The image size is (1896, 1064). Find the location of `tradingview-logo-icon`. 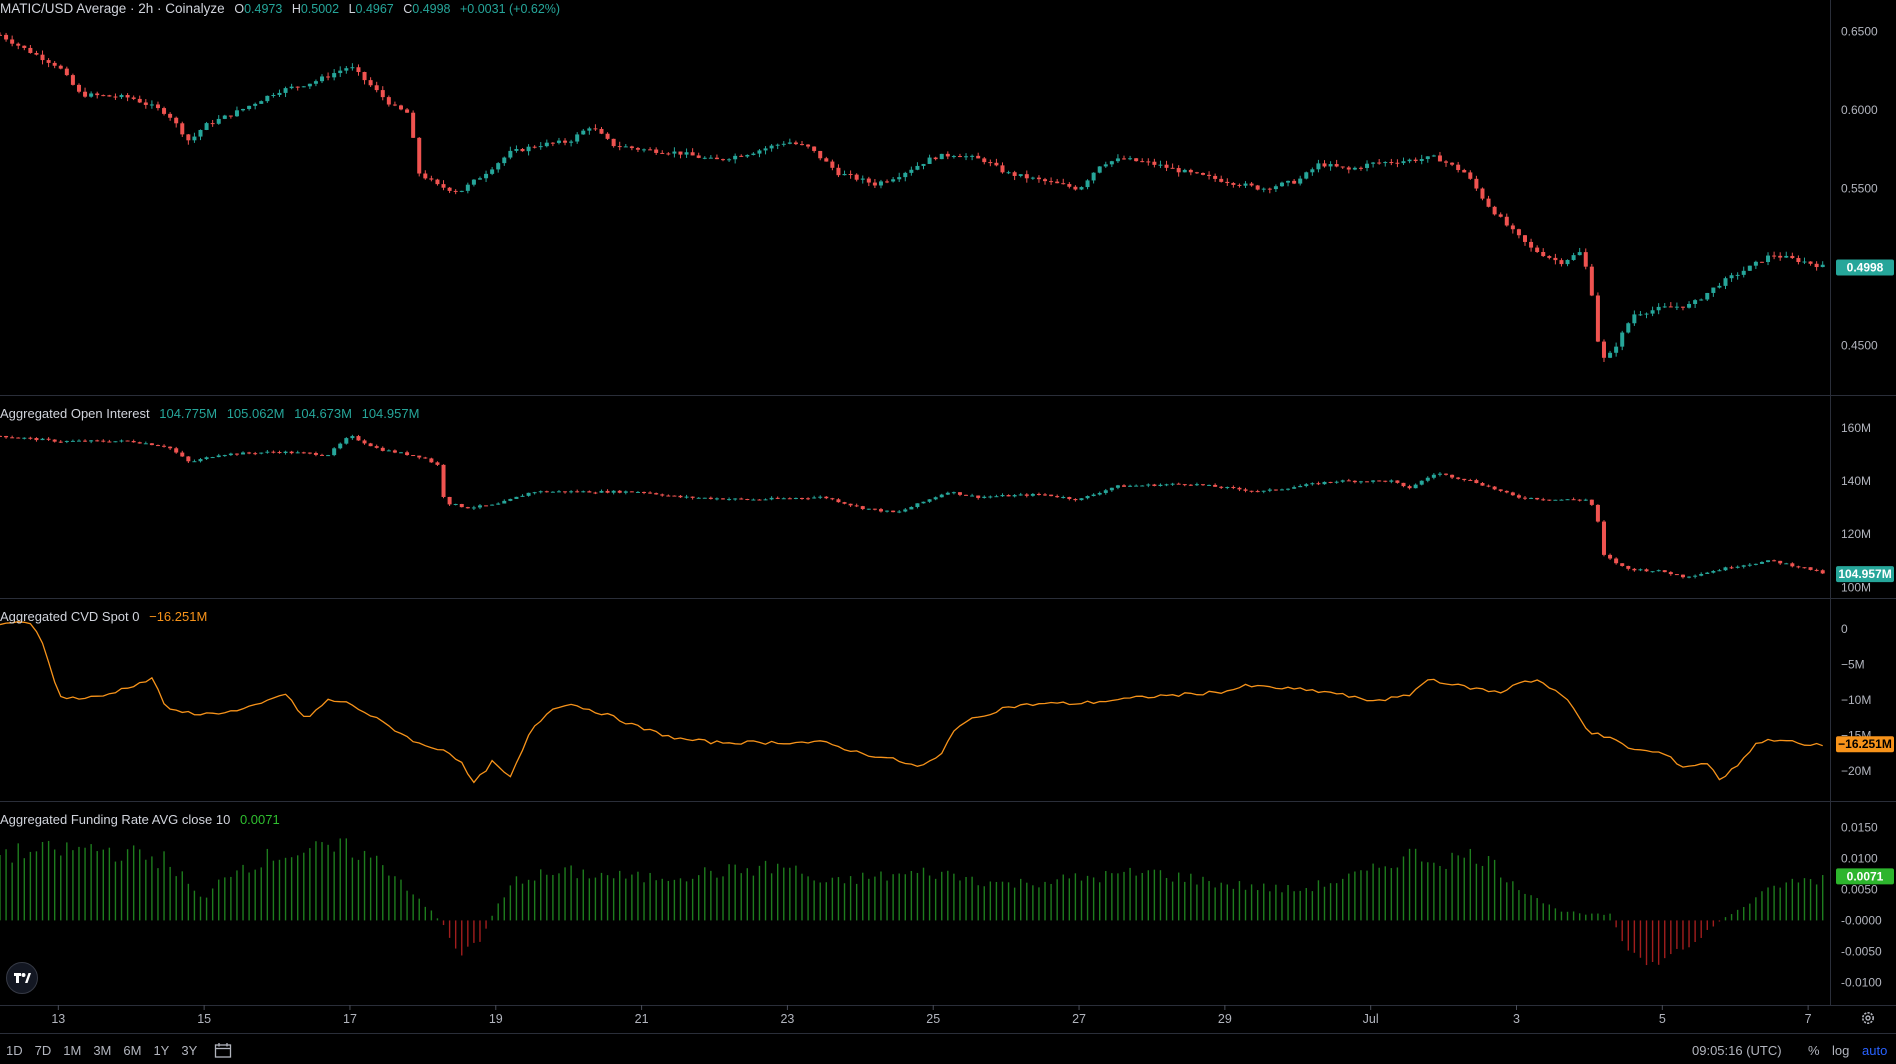

tradingview-logo-icon is located at coordinates (22, 978).